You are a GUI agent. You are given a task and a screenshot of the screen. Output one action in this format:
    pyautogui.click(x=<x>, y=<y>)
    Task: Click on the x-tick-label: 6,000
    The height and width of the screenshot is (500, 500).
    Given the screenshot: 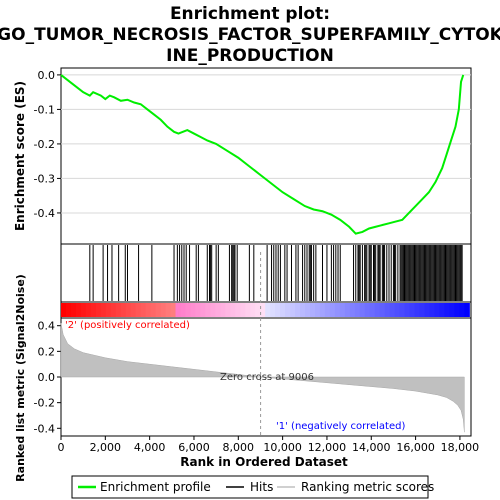 What is the action you would take?
    pyautogui.click(x=194, y=447)
    